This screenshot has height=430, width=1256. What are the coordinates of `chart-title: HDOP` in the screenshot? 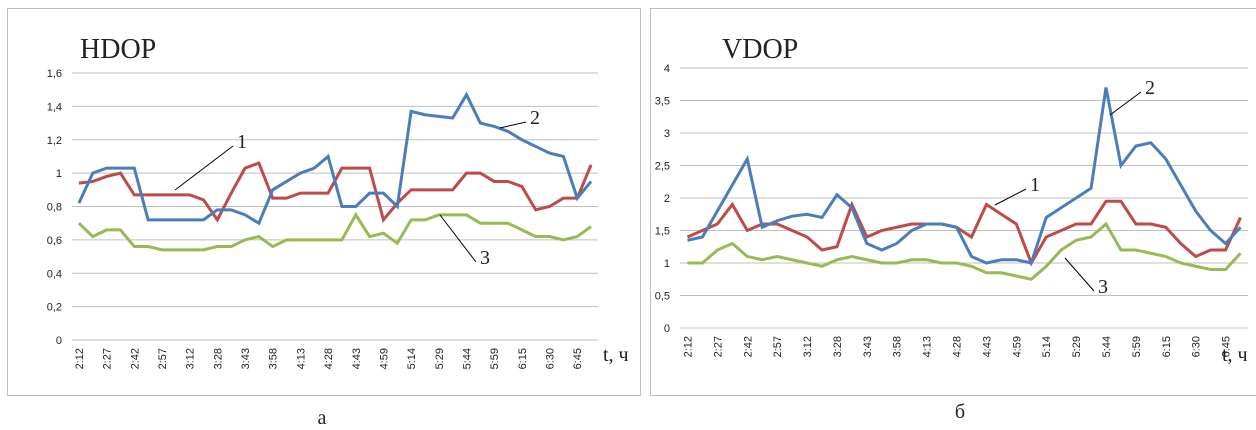 It's located at (118, 49).